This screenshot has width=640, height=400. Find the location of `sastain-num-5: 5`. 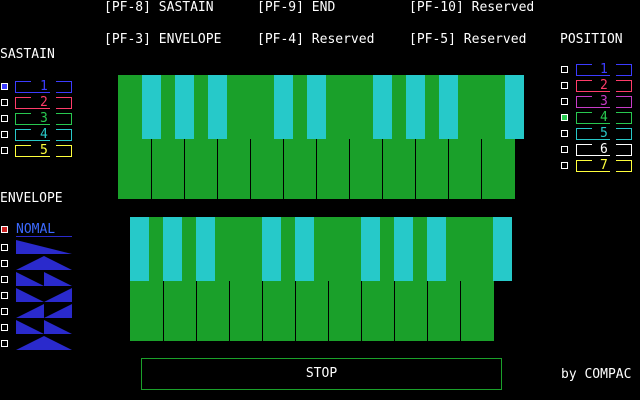

sastain-num-5: 5 is located at coordinates (44, 150).